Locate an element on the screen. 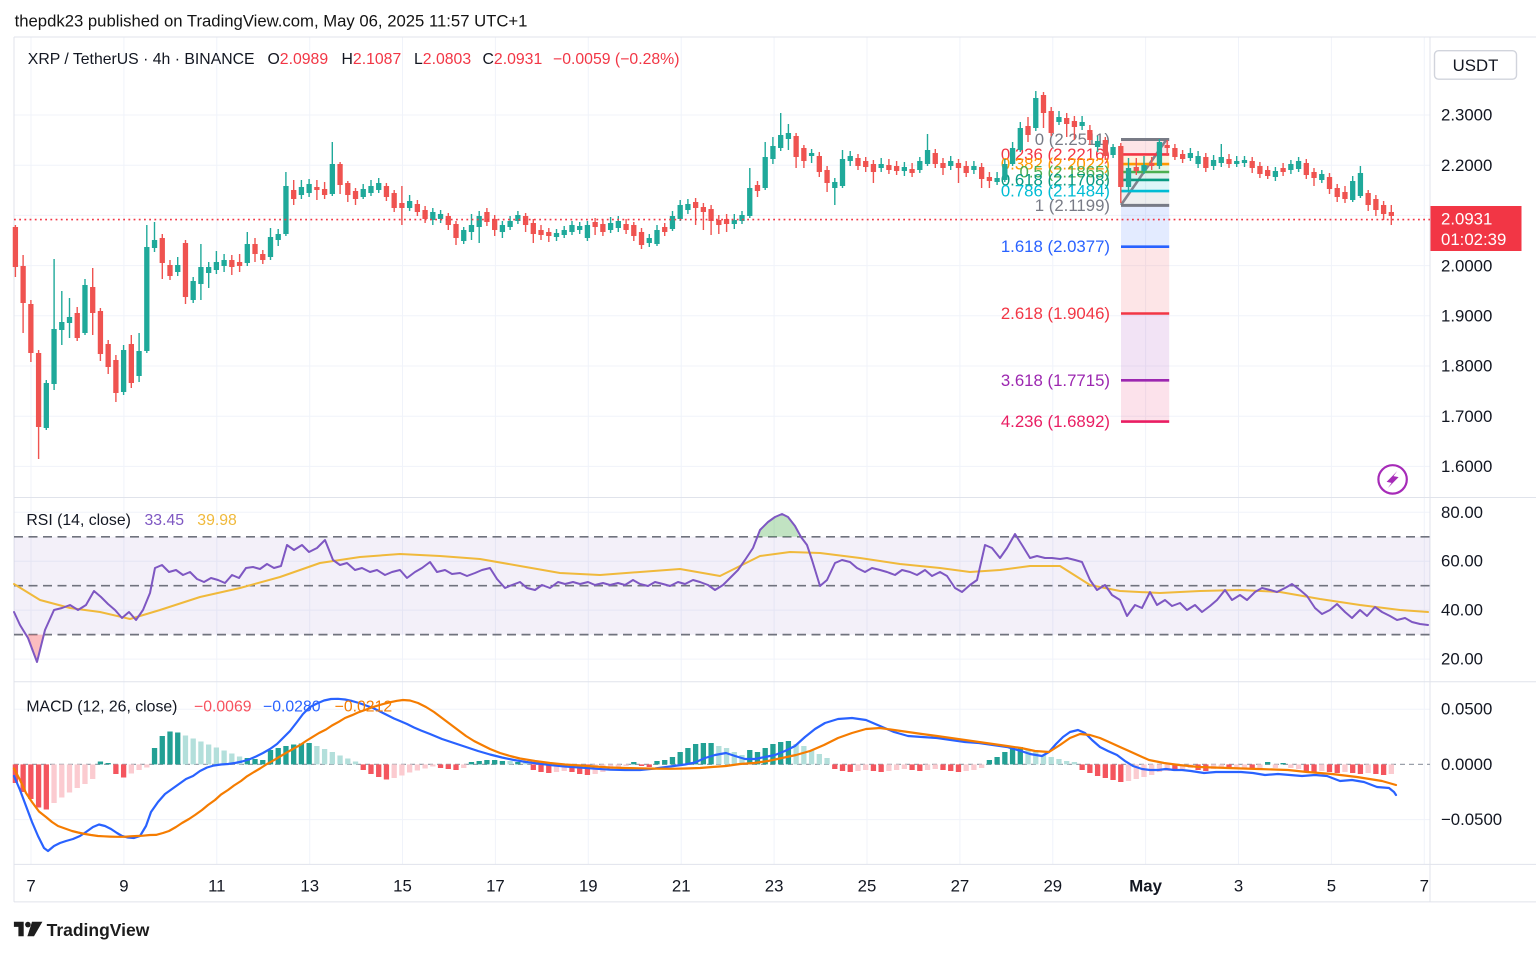 The height and width of the screenshot is (960, 1536). svg-text: 4.236 (1.6892) is located at coordinates (1055, 421).